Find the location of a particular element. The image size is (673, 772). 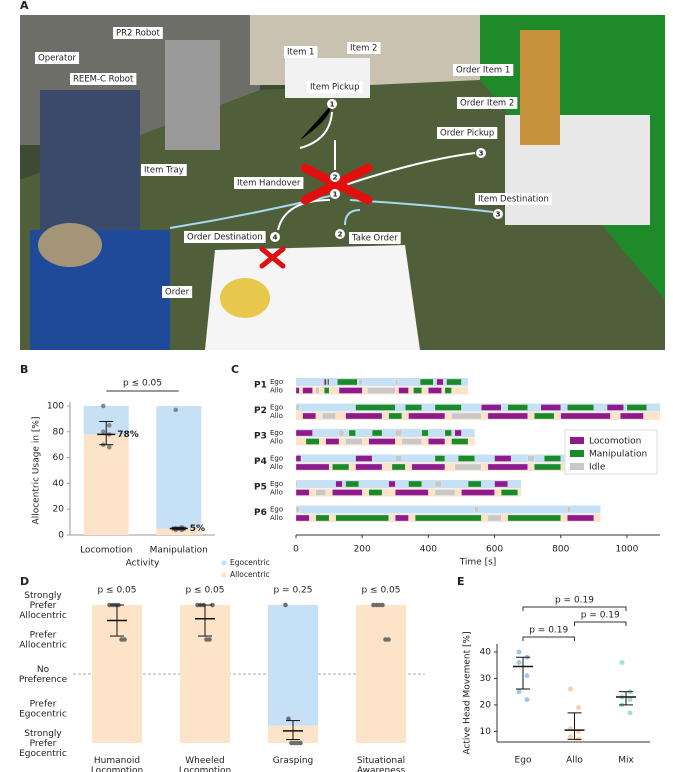

photo-label: Item Handover is located at coordinates (269, 184).